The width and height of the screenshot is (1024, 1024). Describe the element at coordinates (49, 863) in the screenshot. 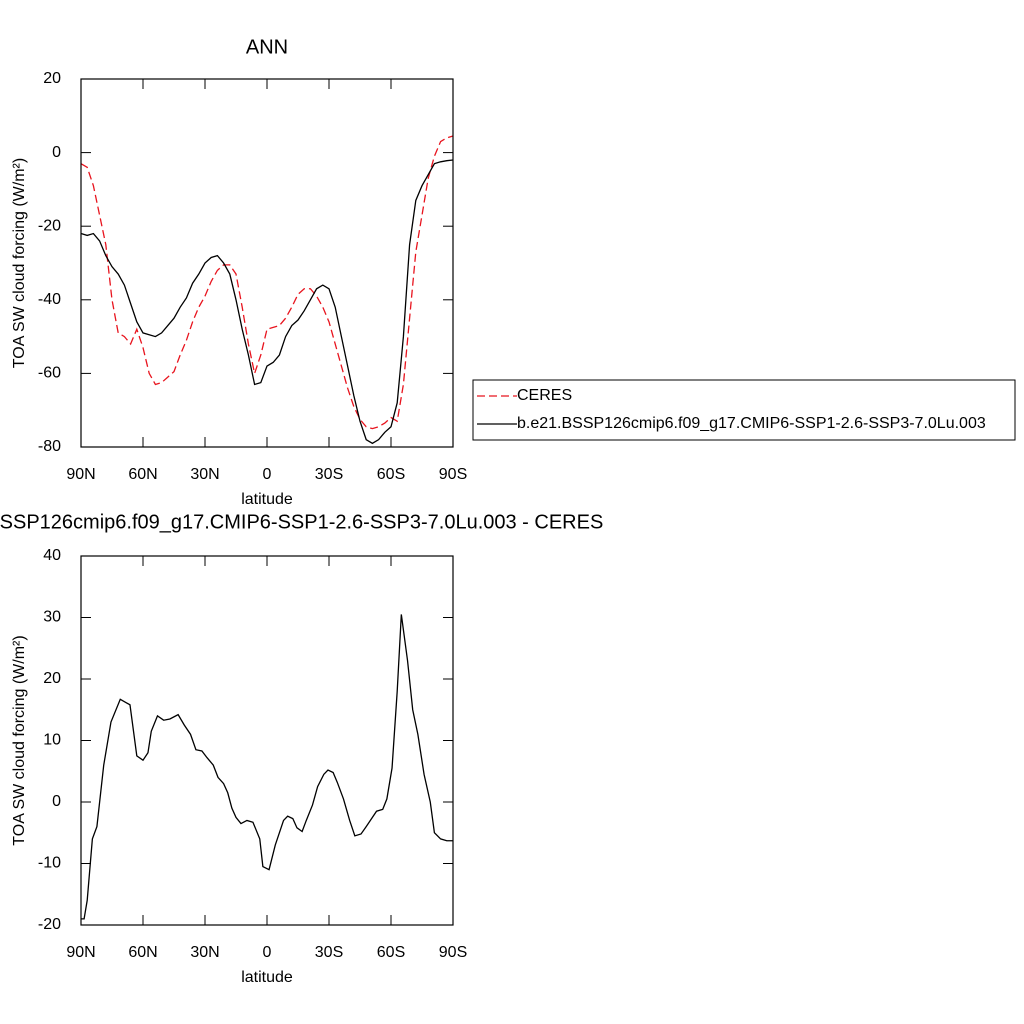

I see `y-tick-label: -10` at that location.